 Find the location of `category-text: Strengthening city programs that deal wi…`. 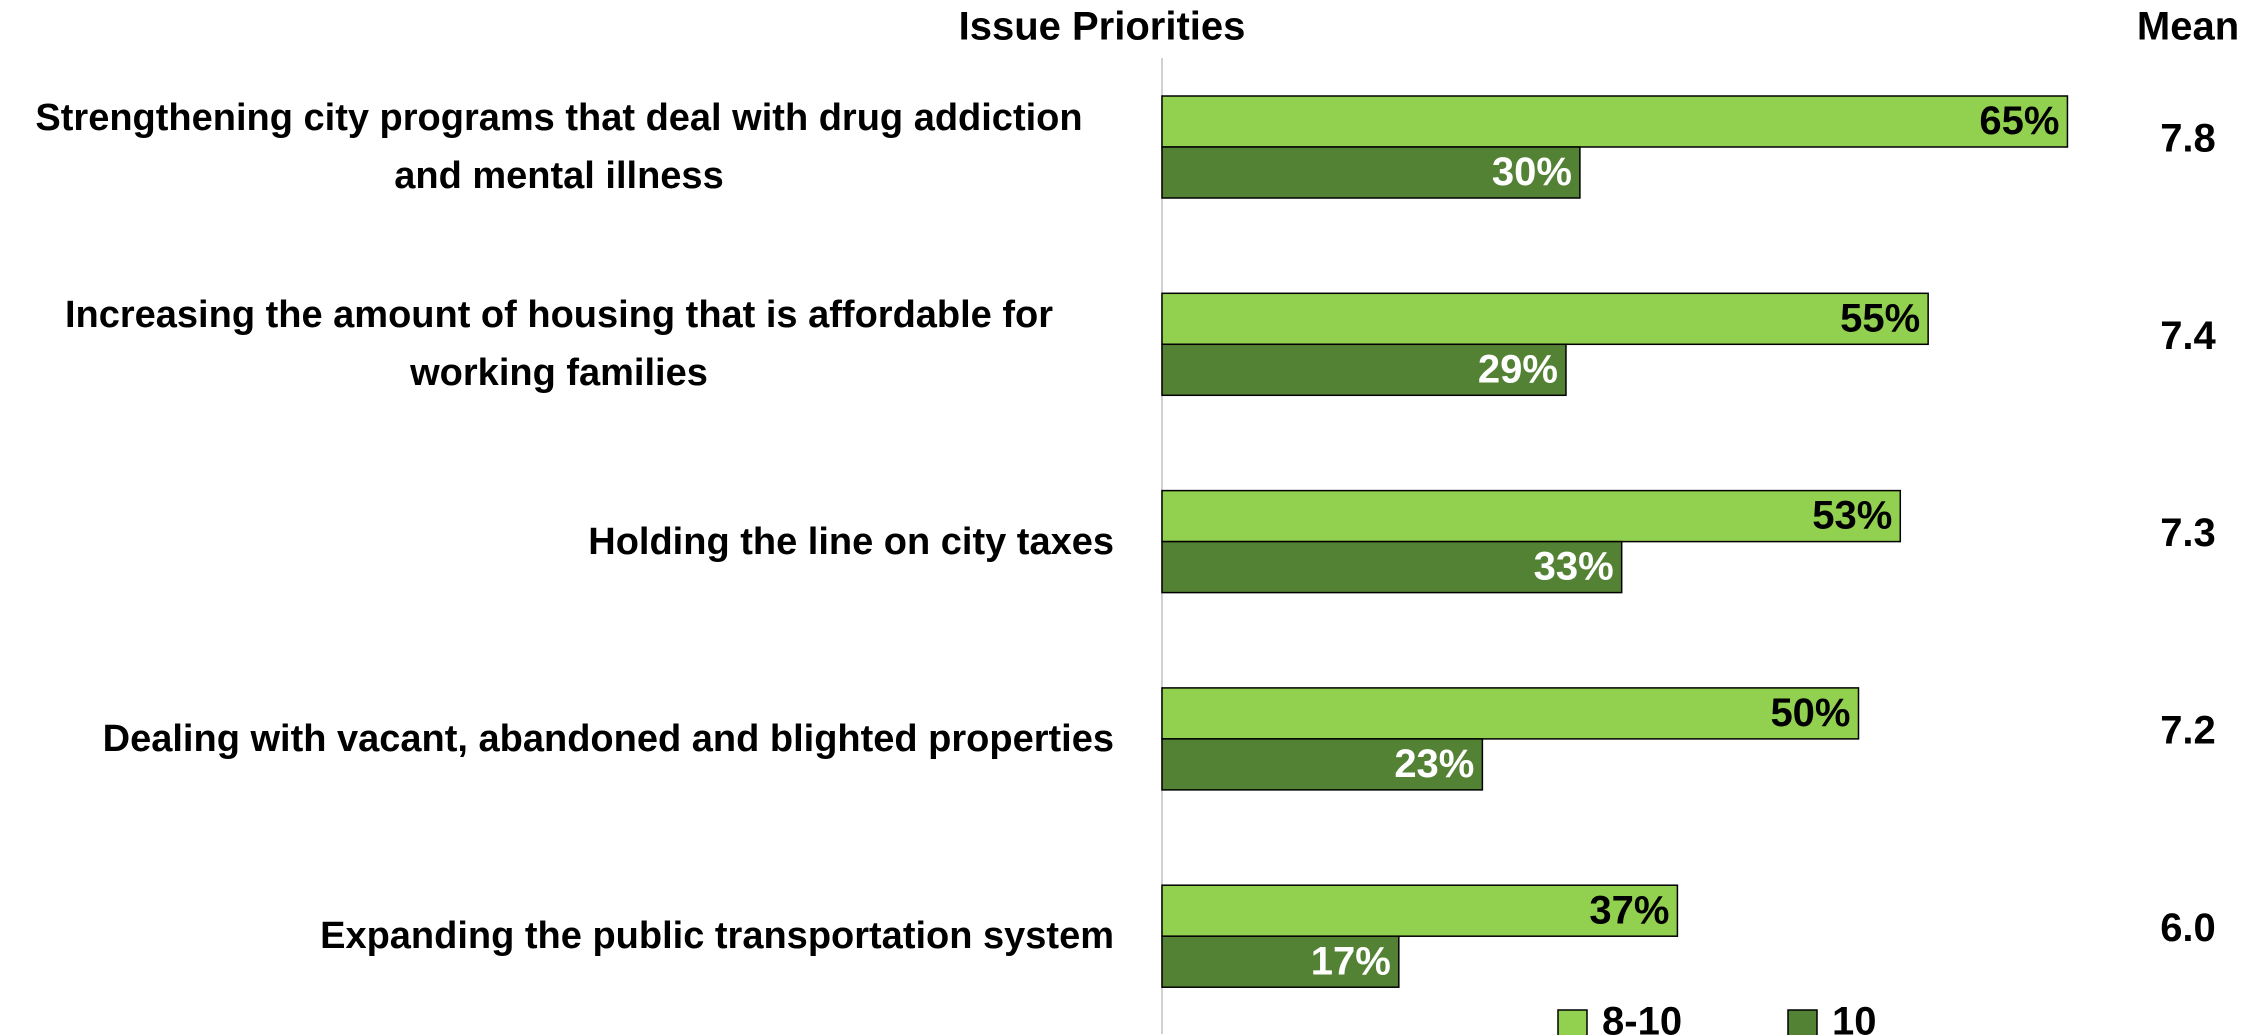

category-text: Strengthening city programs that deal wi… is located at coordinates (559, 147).